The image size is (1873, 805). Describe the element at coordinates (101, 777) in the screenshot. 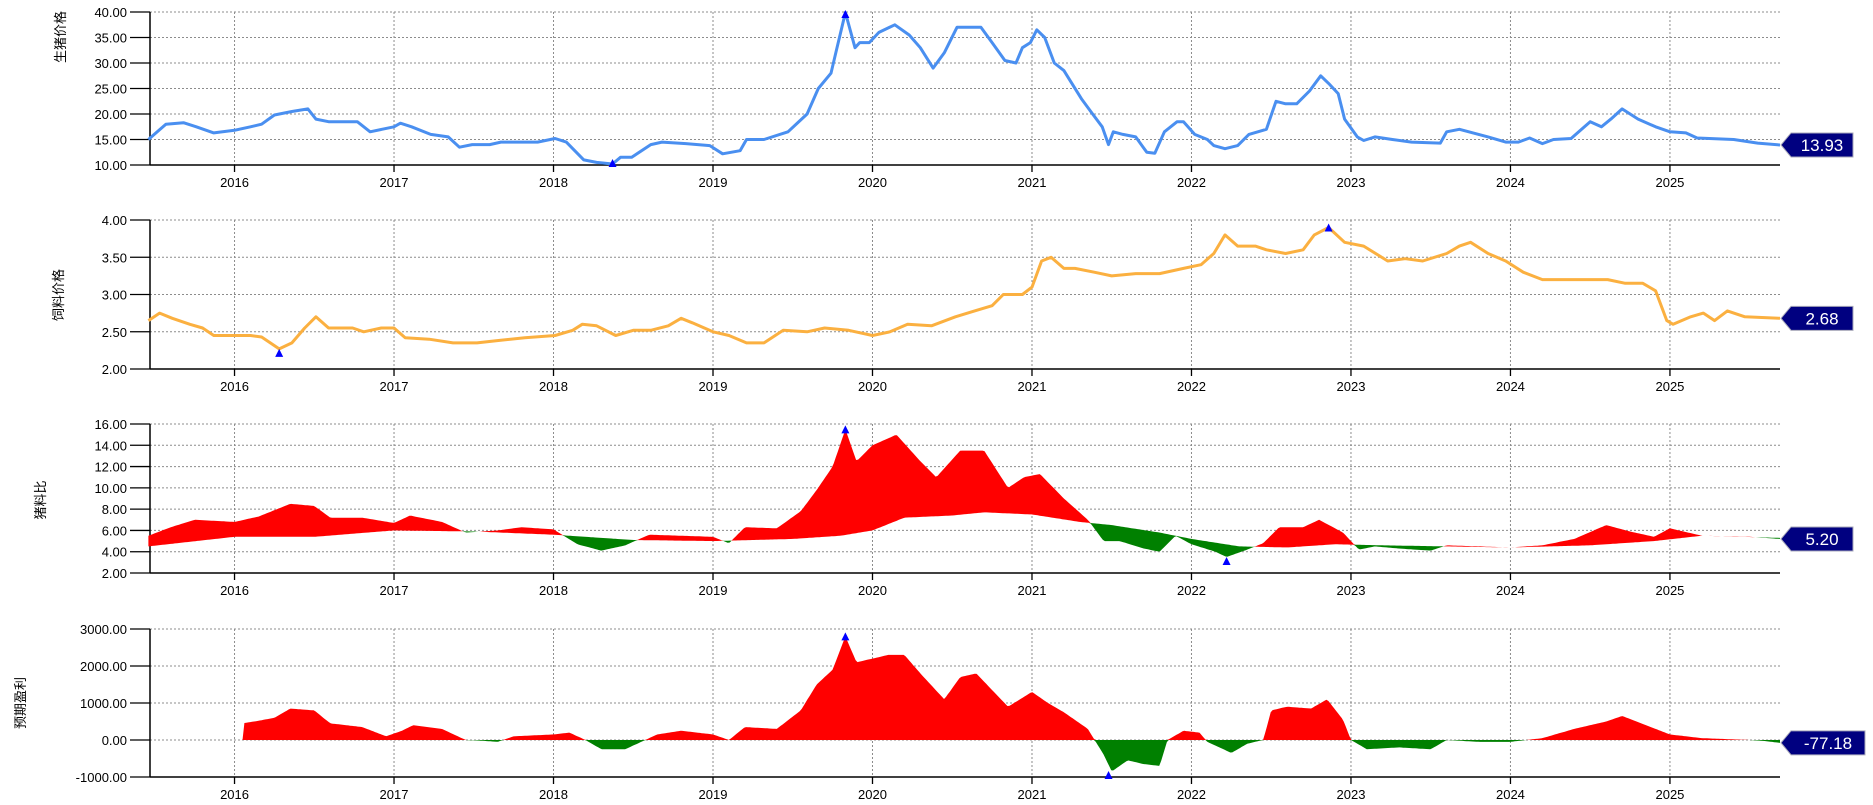

I see `y-tick-label: -1000.00` at that location.